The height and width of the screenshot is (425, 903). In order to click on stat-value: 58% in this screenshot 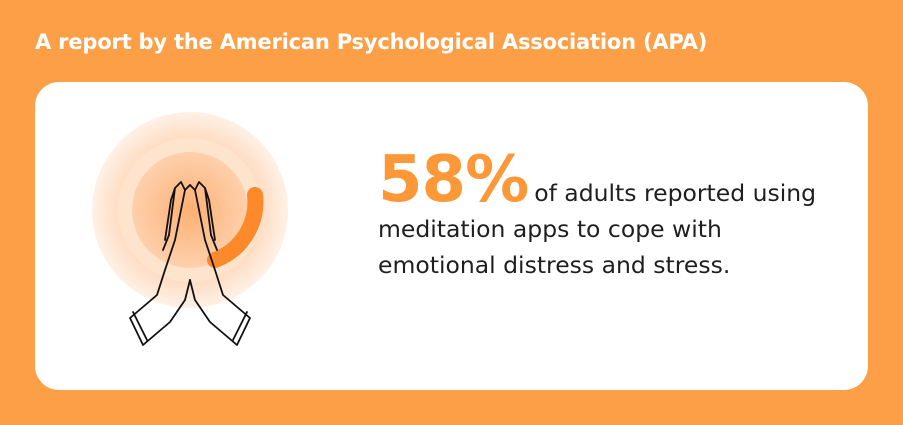, I will do `click(453, 180)`.